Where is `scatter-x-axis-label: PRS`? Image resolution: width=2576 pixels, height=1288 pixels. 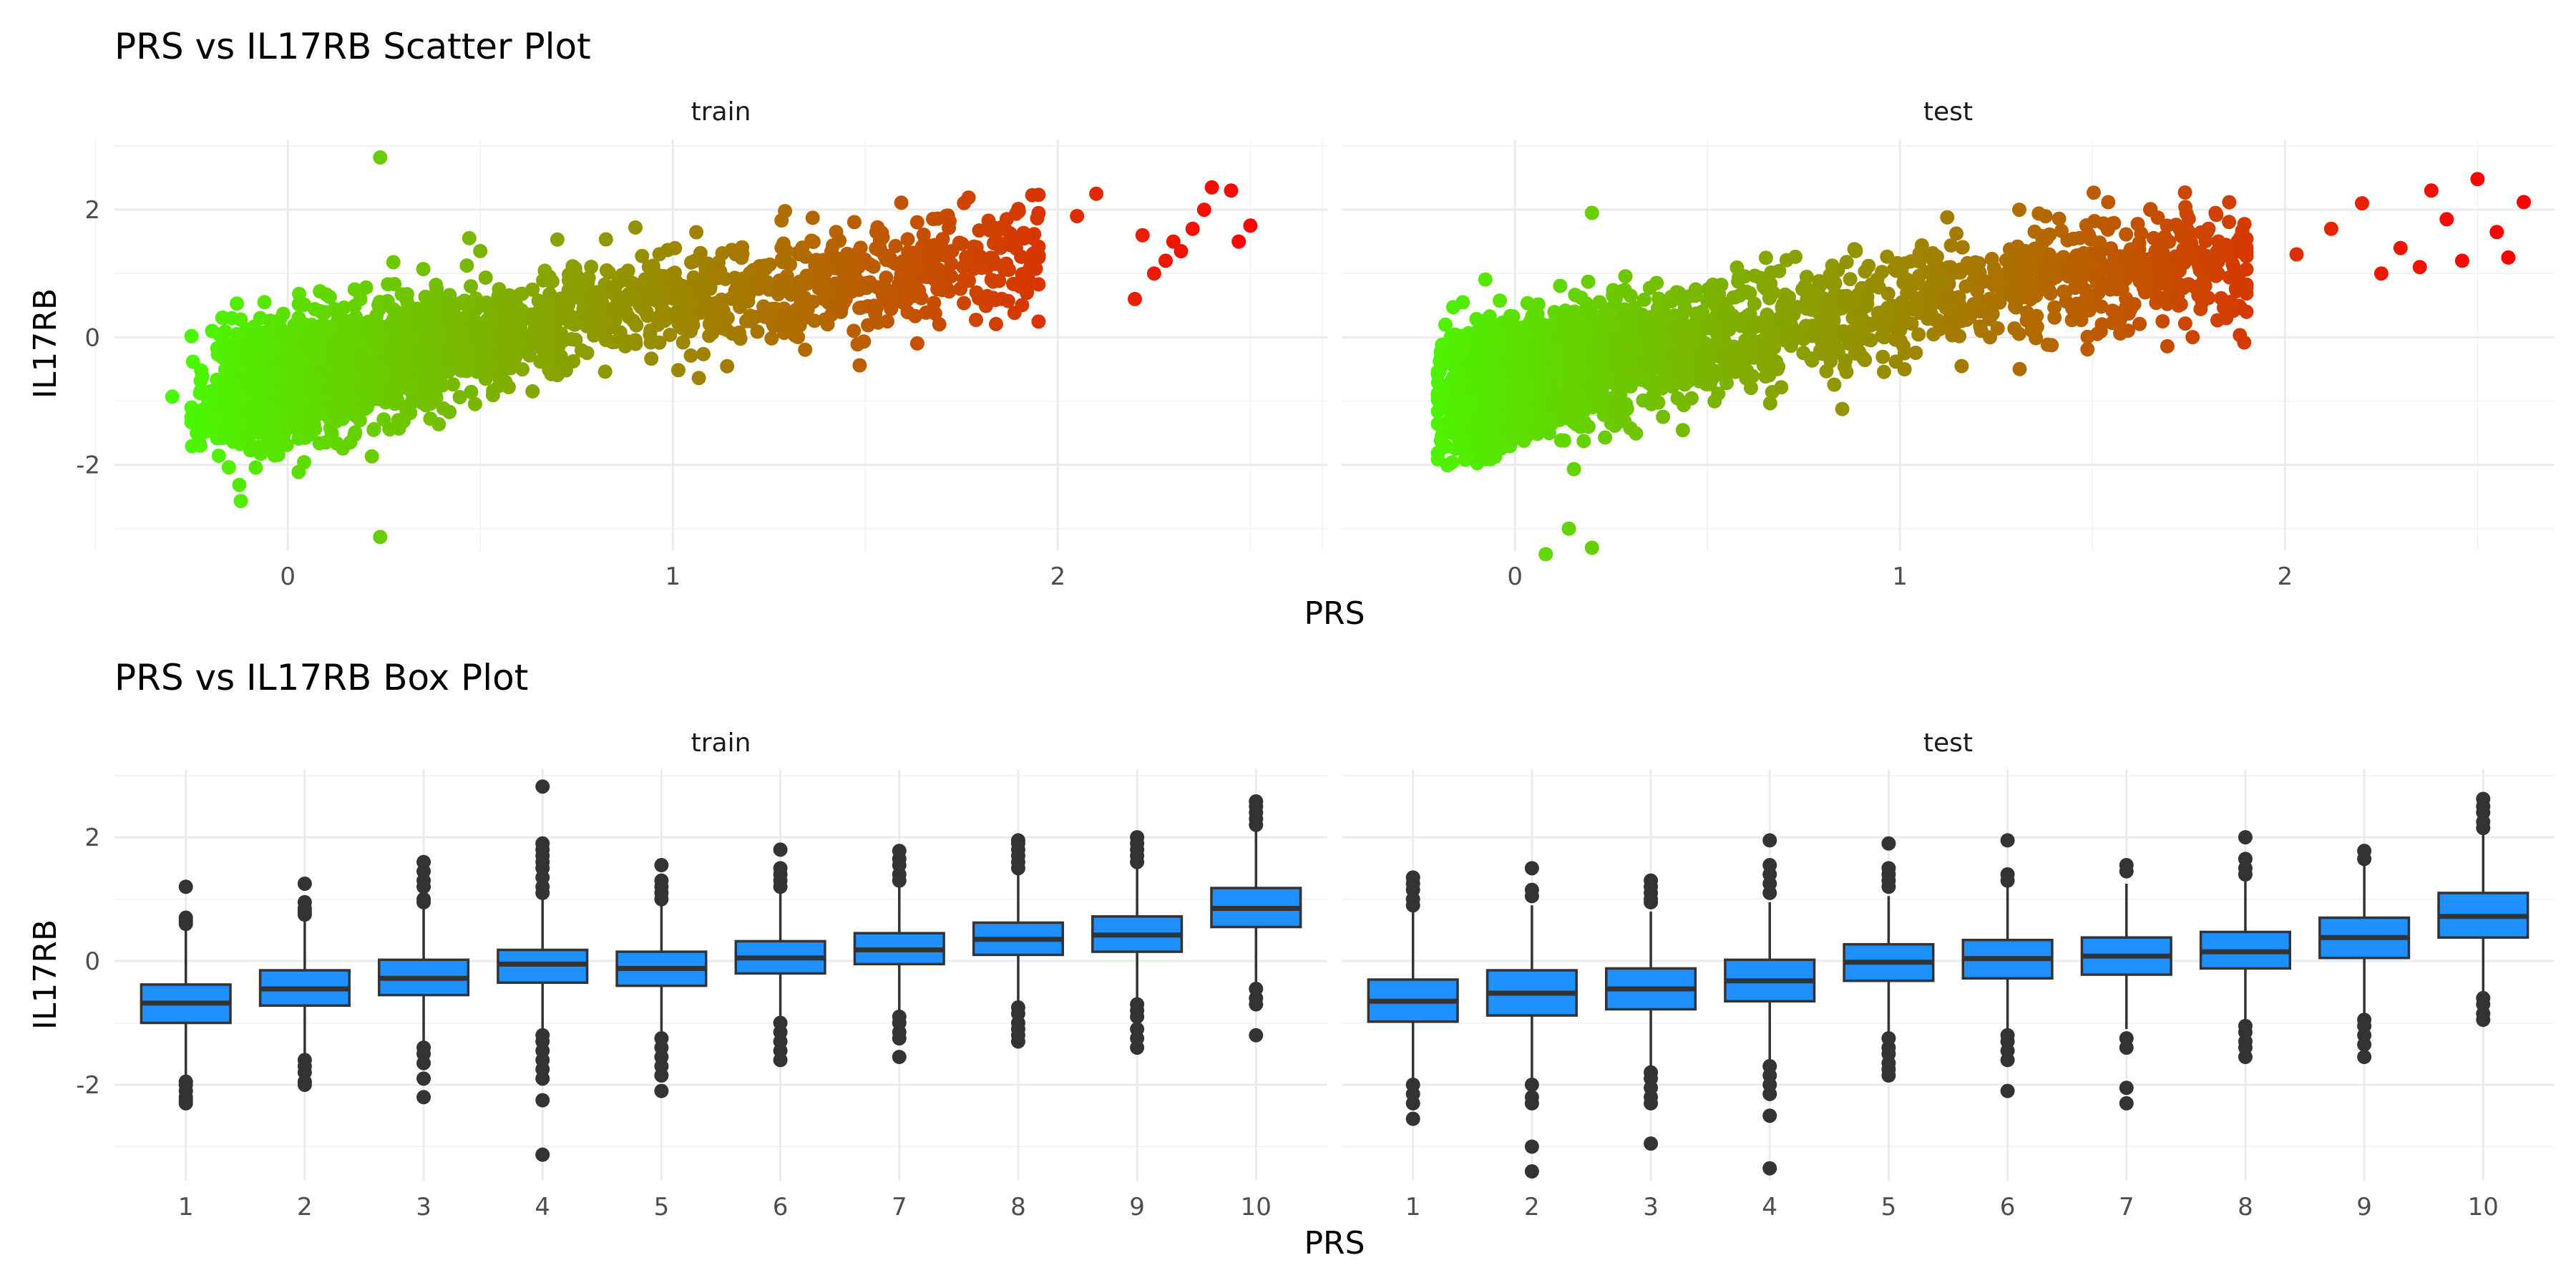 scatter-x-axis-label: PRS is located at coordinates (1334, 613).